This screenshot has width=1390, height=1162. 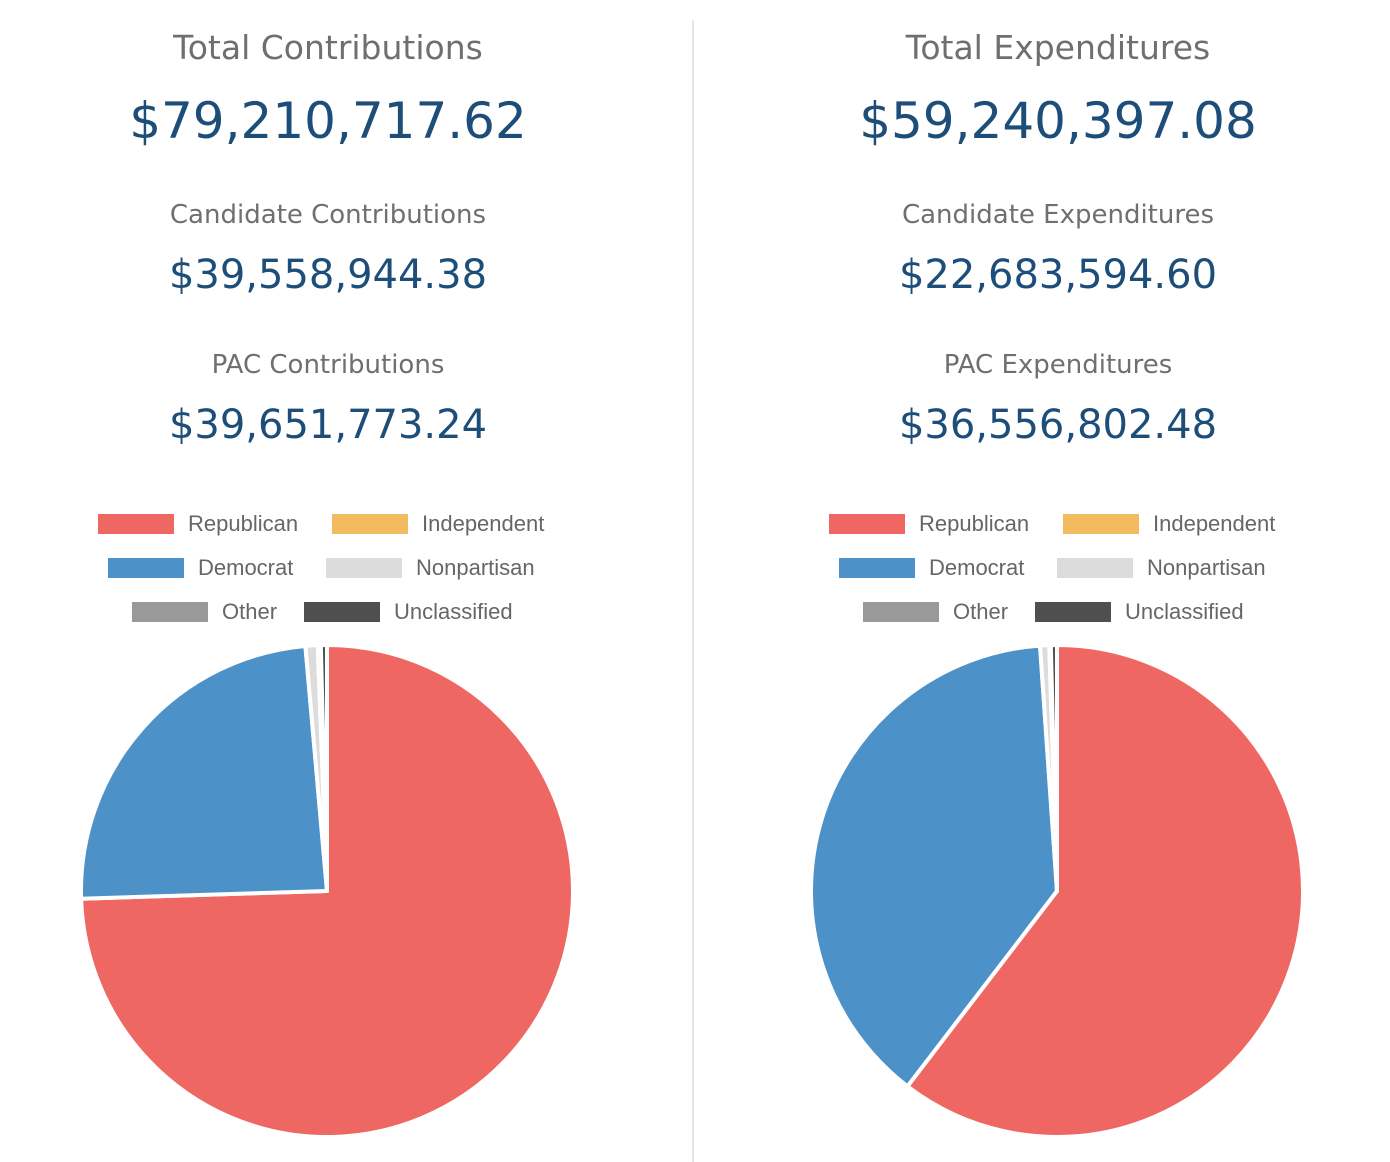 I want to click on candidate-expenditures-value: $22,683,594.60, so click(x=1058, y=275).